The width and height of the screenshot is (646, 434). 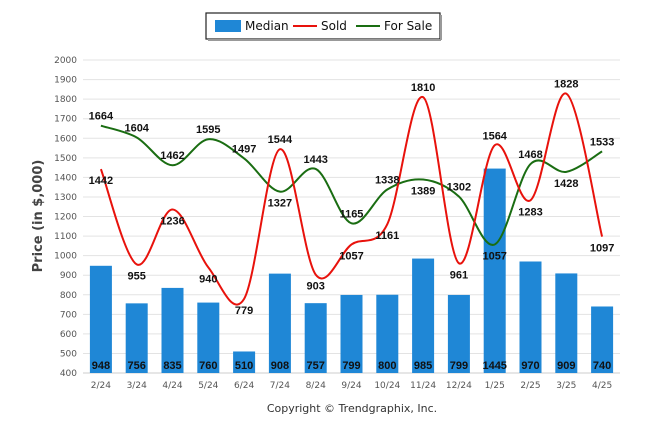 I want to click on for-sale-point-label: 1462, so click(x=172, y=156).